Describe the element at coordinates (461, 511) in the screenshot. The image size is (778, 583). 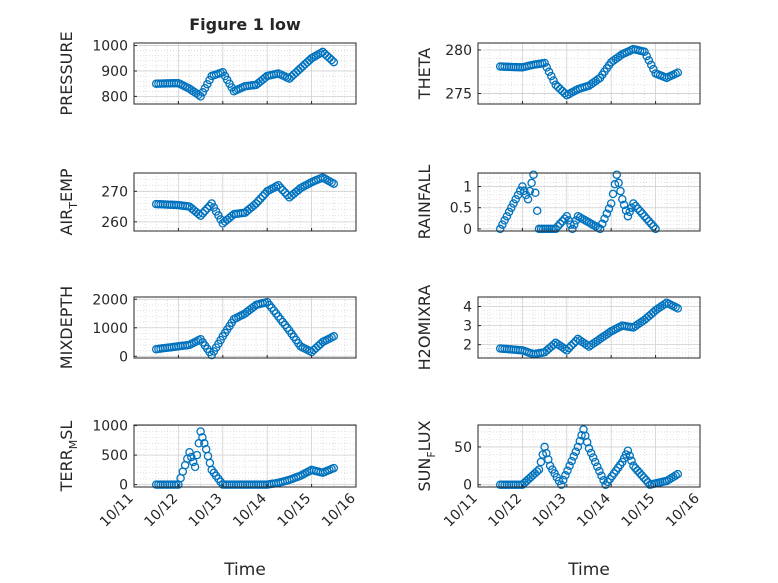
I see `x-tick-label: 10/11` at that location.